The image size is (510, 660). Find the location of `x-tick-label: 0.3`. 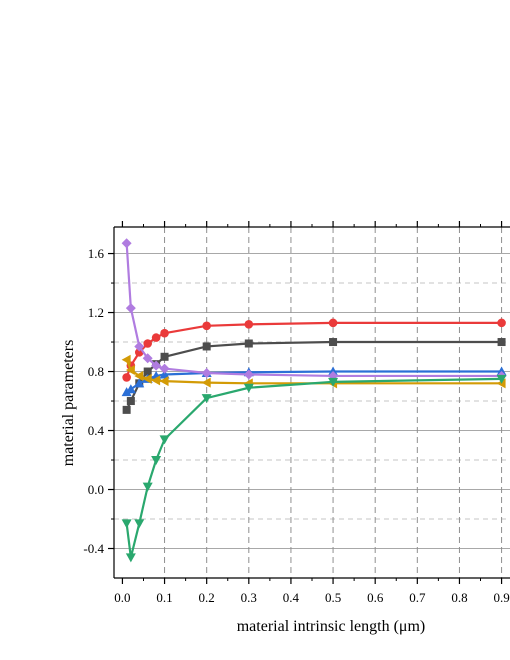

x-tick-label: 0.3 is located at coordinates (249, 597).